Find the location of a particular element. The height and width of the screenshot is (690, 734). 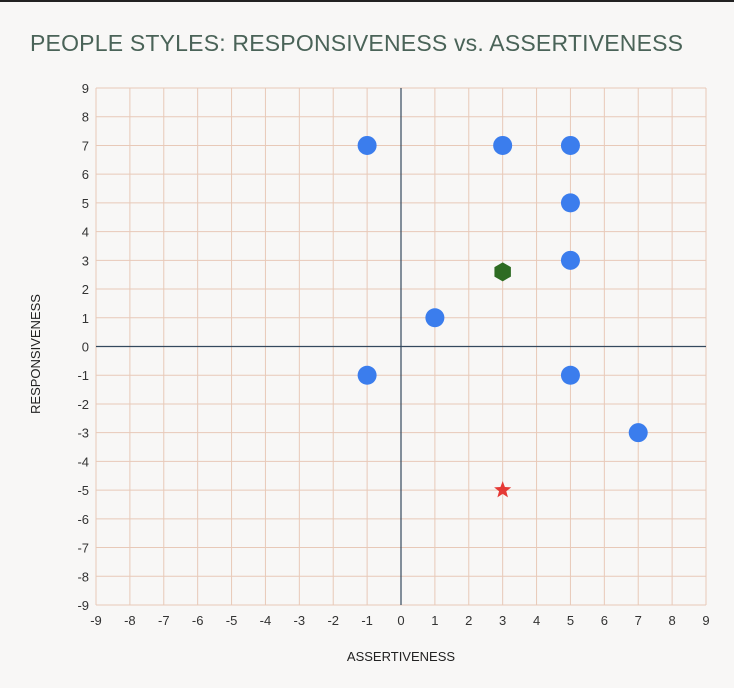

x-tick-label: -5 is located at coordinates (232, 620).